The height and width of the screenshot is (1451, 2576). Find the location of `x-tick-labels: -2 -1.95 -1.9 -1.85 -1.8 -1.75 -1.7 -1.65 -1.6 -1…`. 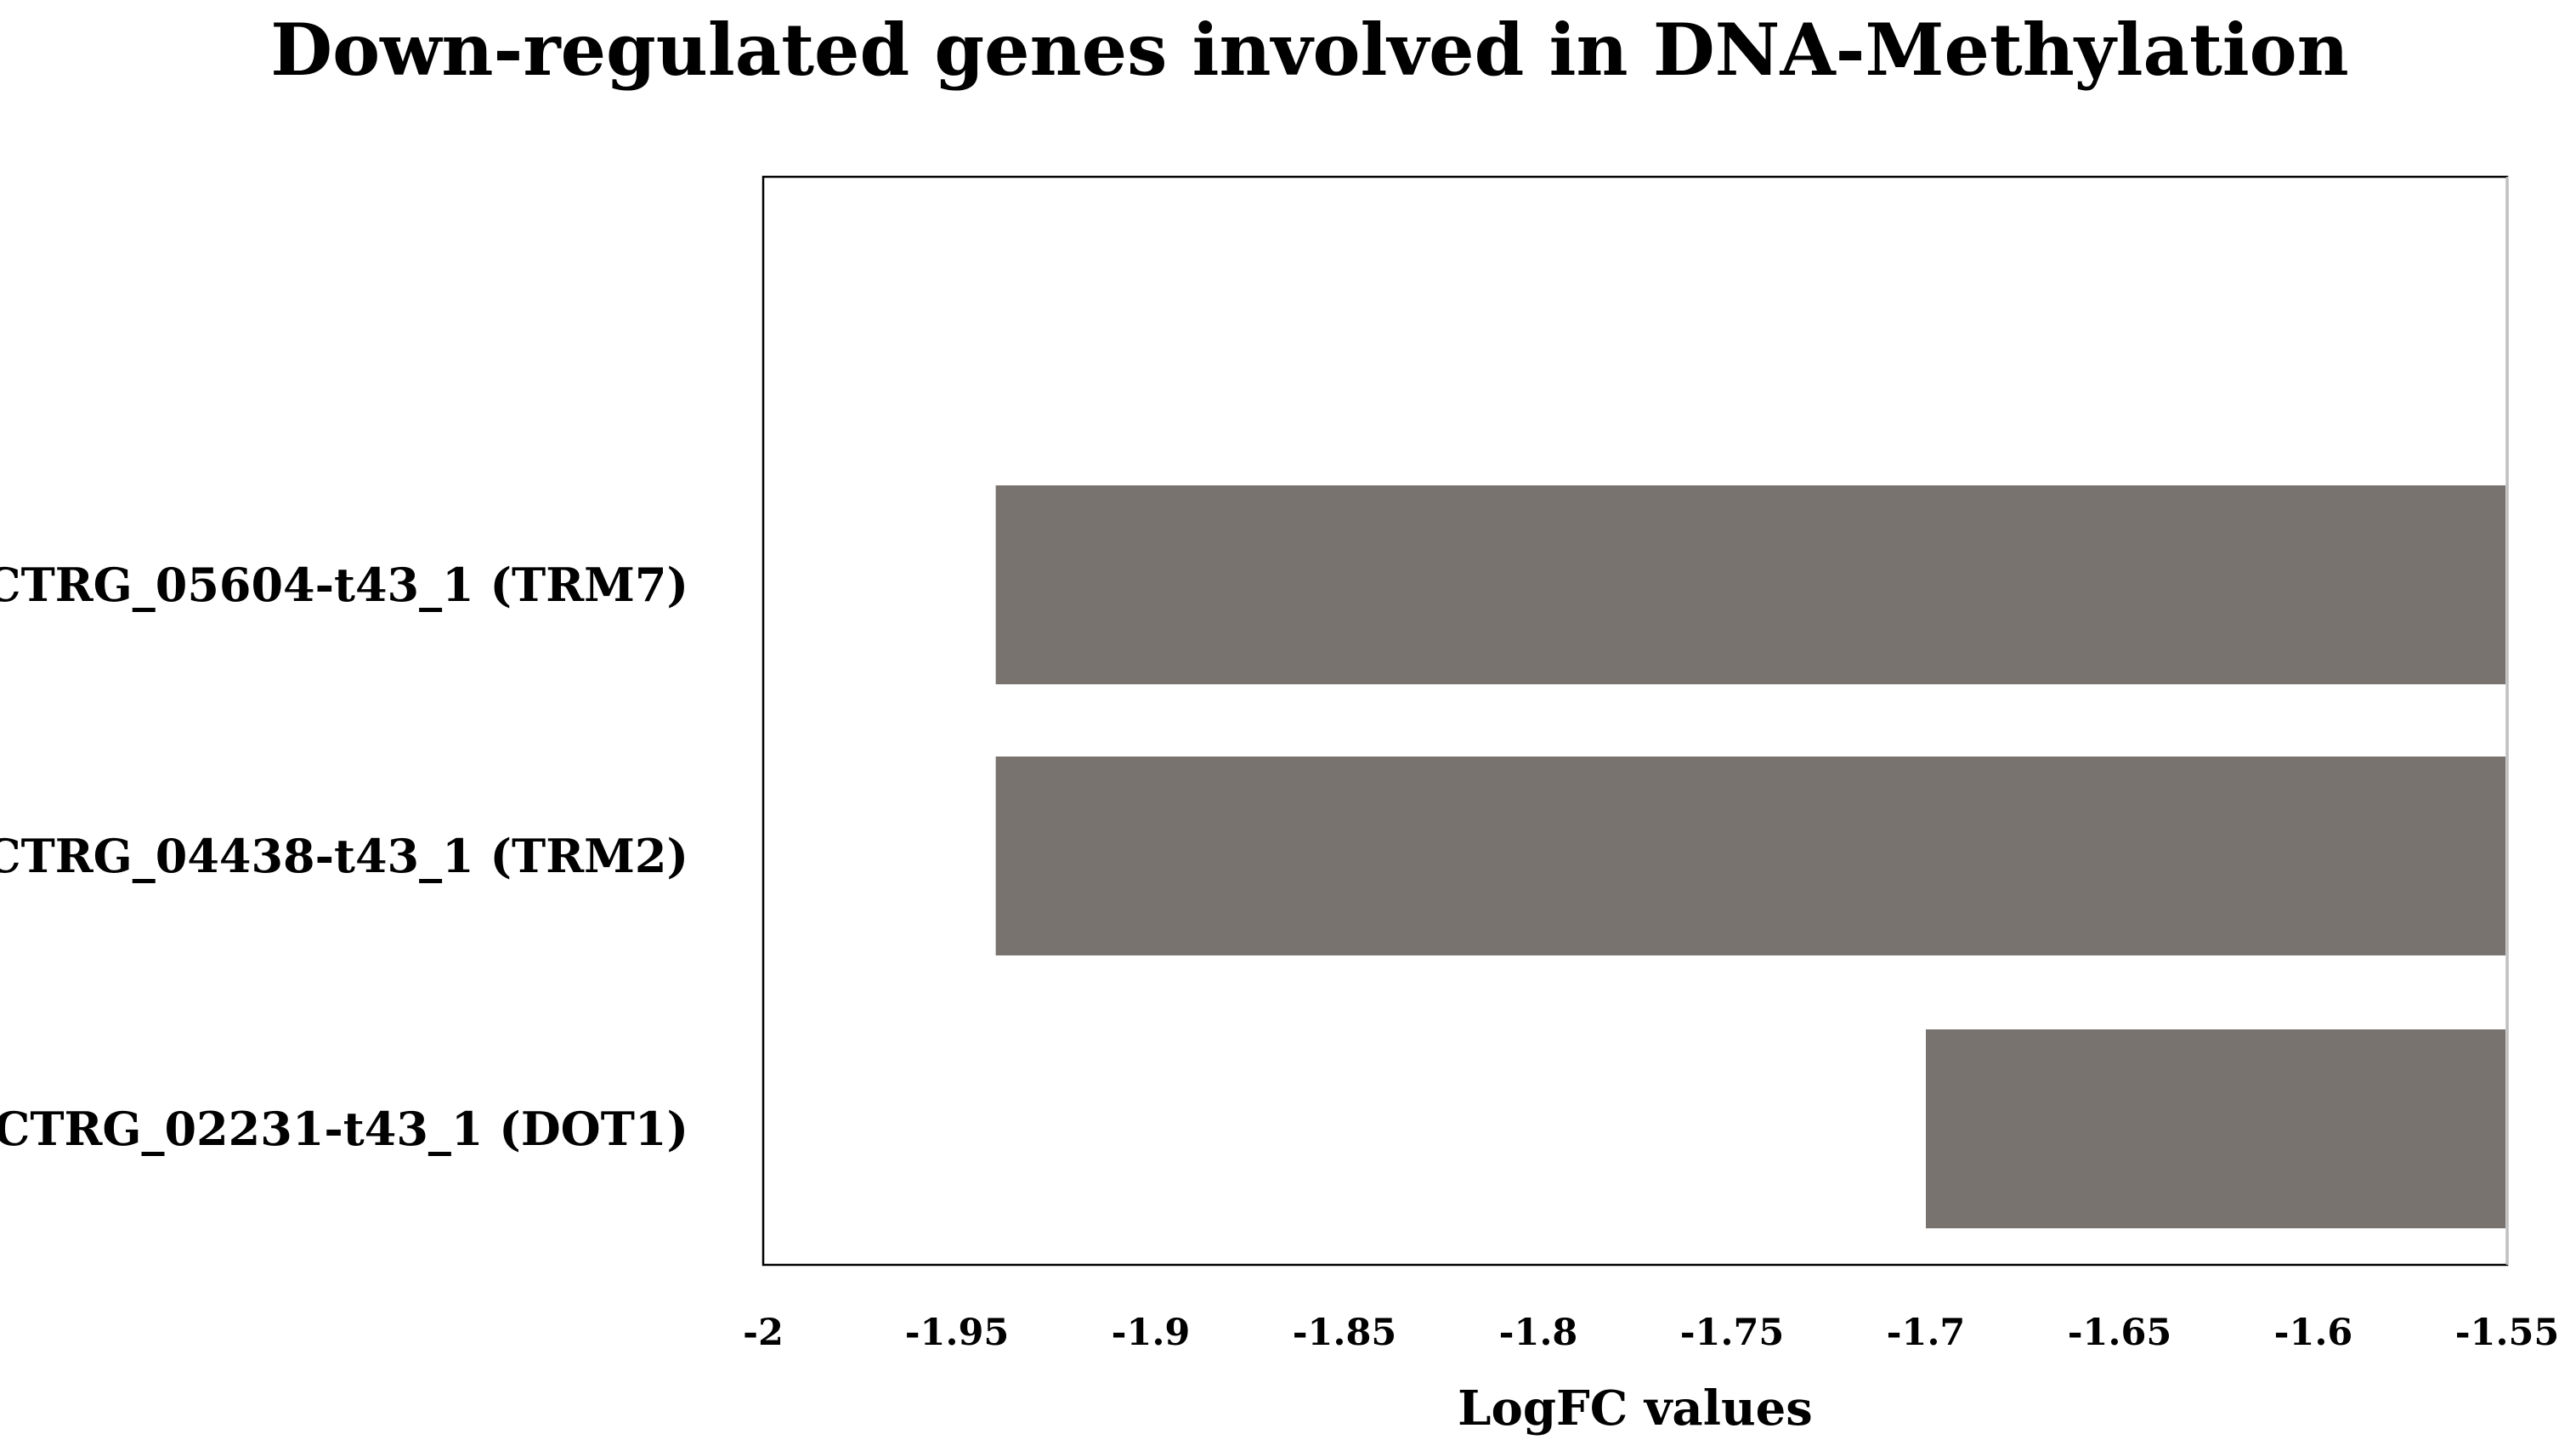

x-tick-labels: -2 -1.95 -1.9 -1.85 -1.8 -1.75 -1.7 -1.65 -1.6 -1… is located at coordinates (1651, 1333).